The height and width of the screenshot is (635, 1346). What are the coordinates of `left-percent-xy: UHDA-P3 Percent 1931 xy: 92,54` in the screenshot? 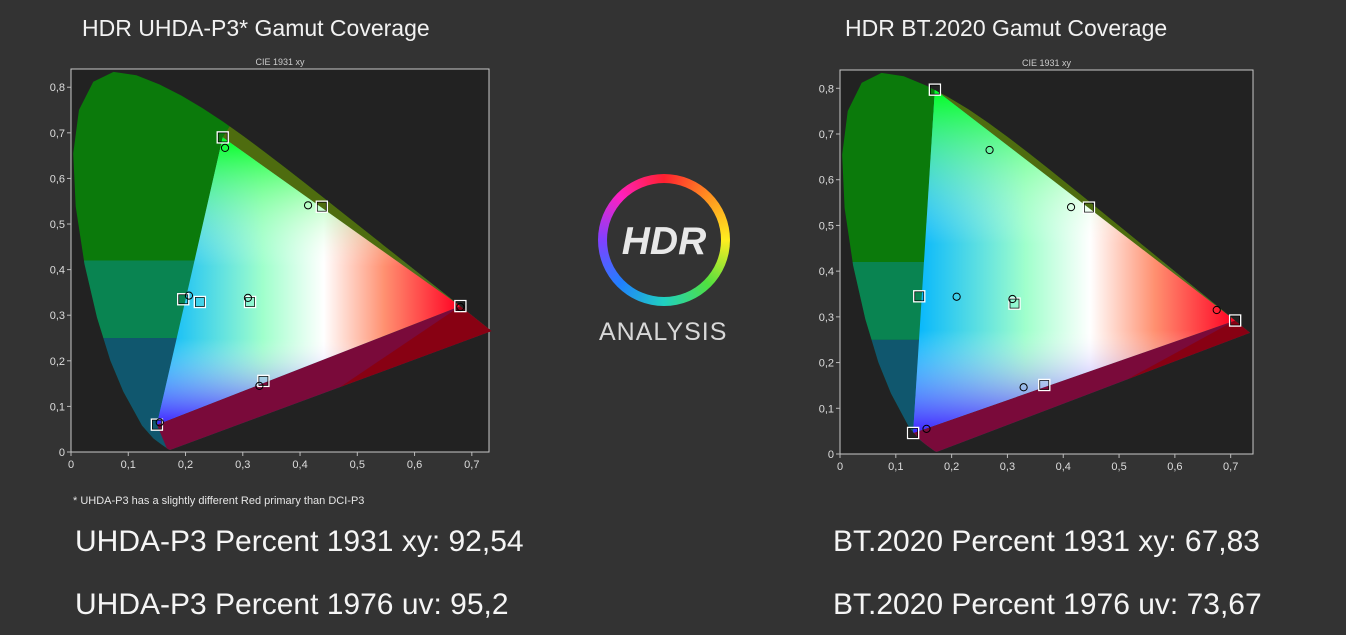 It's located at (299, 541).